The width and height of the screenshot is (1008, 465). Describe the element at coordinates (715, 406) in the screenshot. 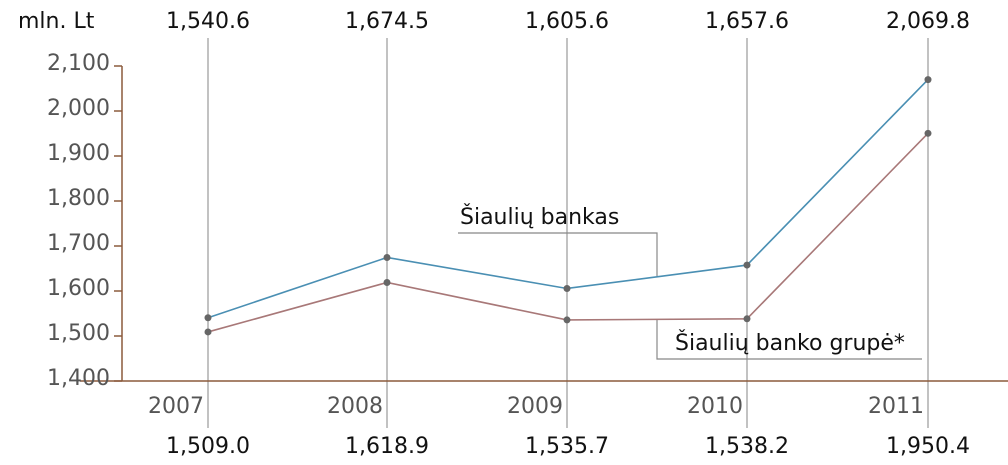

I see `x-tick-label: 2010` at that location.